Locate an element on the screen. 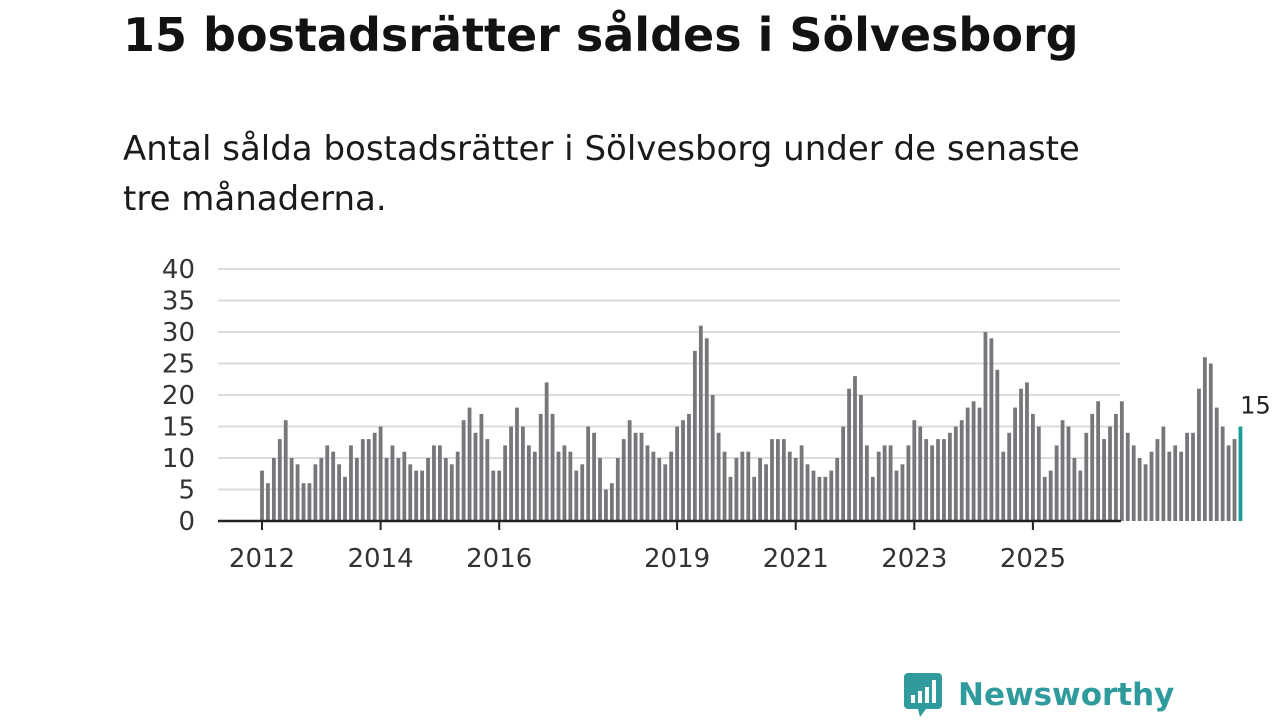 Image resolution: width=1280 pixels, height=720 pixels. x-tick-label: 2019 is located at coordinates (677, 559).